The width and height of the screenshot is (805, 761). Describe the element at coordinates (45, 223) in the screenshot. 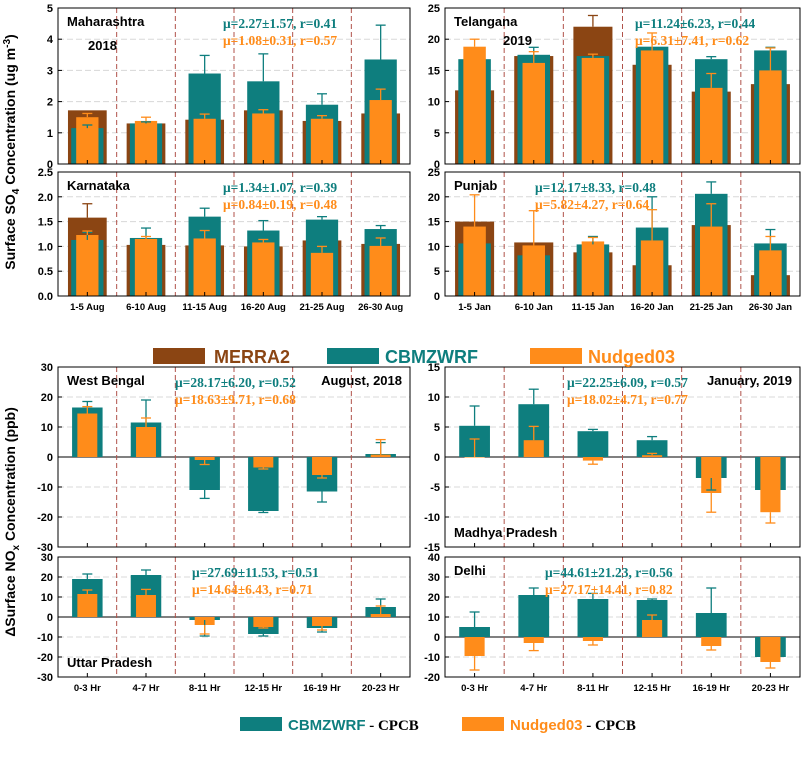

I see `y-tick-label: 1.5` at that location.